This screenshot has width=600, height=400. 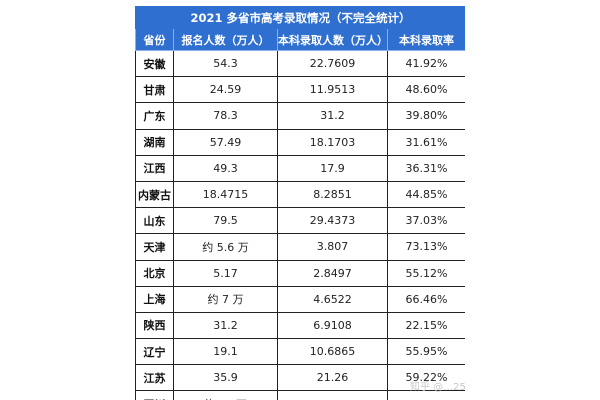 What do you see at coordinates (154, 39) in the screenshot?
I see `header-province: 省份` at bounding box center [154, 39].